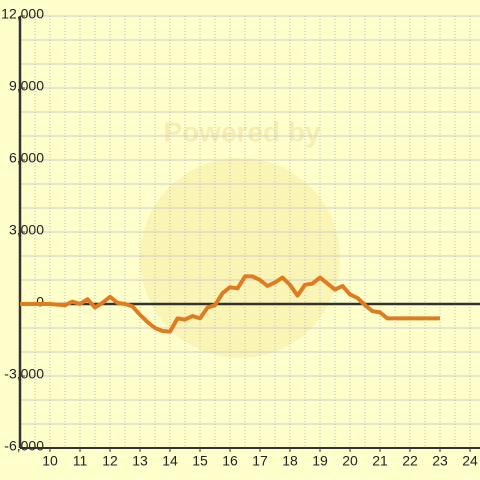 The image size is (480, 480). Describe the element at coordinates (380, 461) in the screenshot. I see `x-tick-label: 21` at that location.